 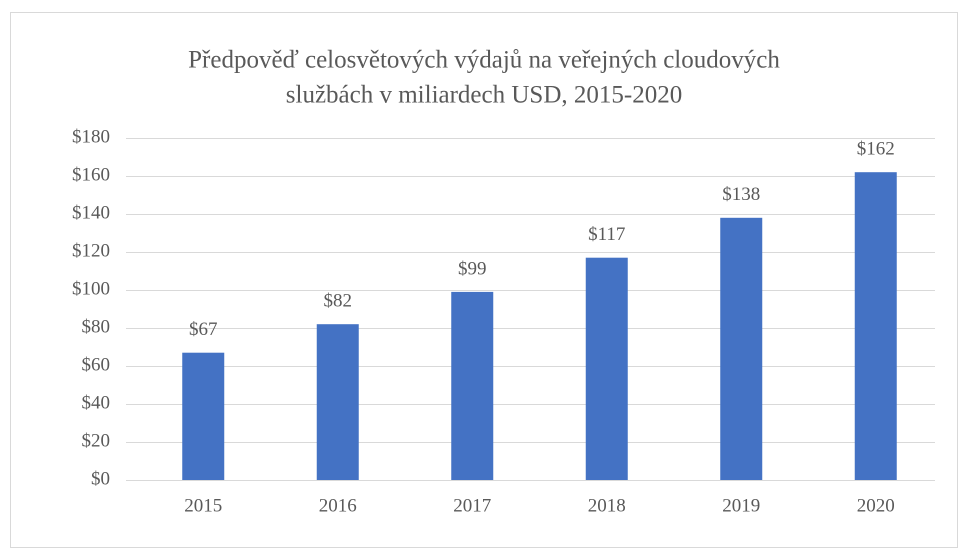 I want to click on y-tick-label: $140, so click(x=91, y=212).